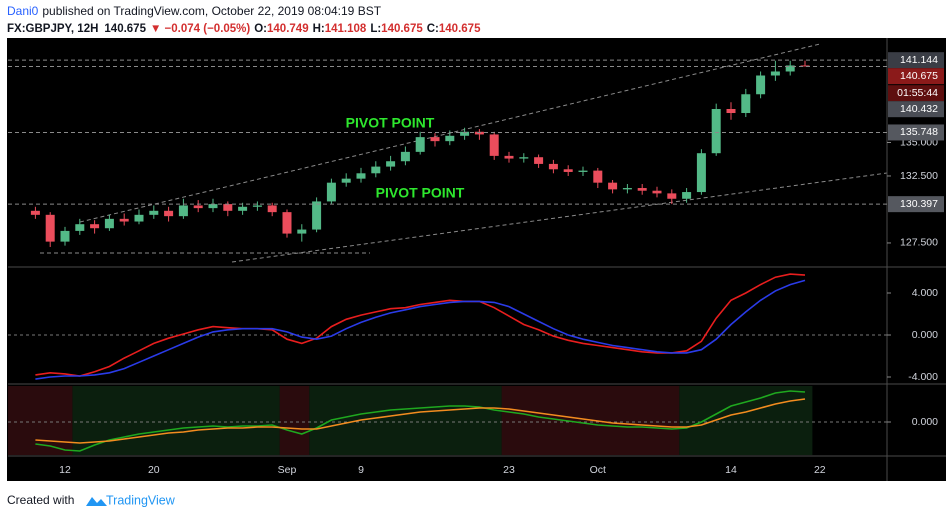  I want to click on ohlc-label: L:, so click(375, 29).